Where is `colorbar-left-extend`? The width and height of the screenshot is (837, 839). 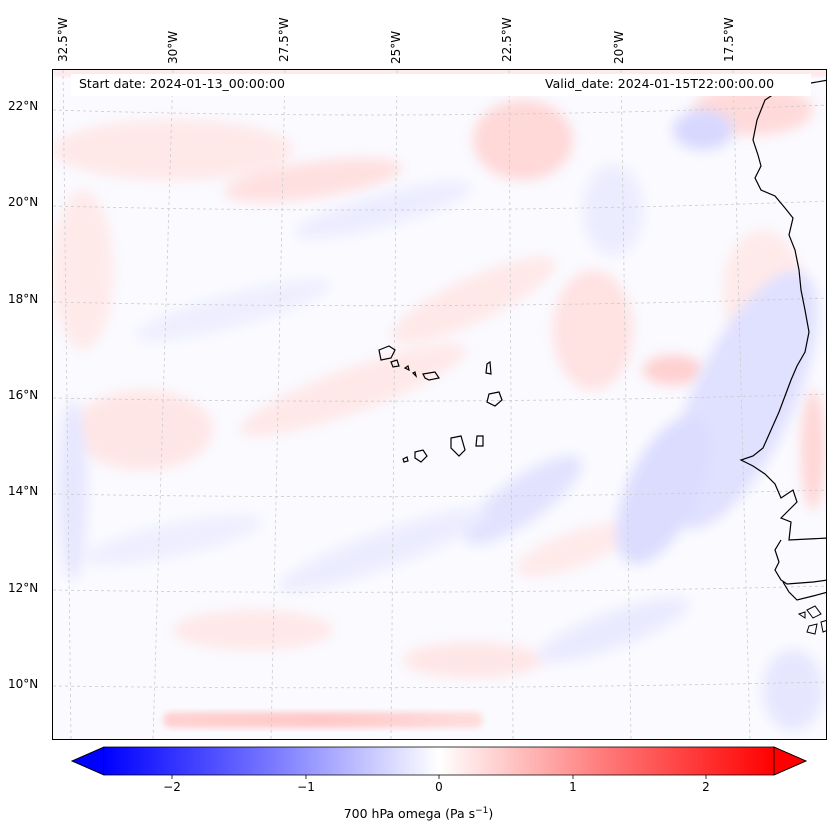
colorbar-left-extend is located at coordinates (88, 761).